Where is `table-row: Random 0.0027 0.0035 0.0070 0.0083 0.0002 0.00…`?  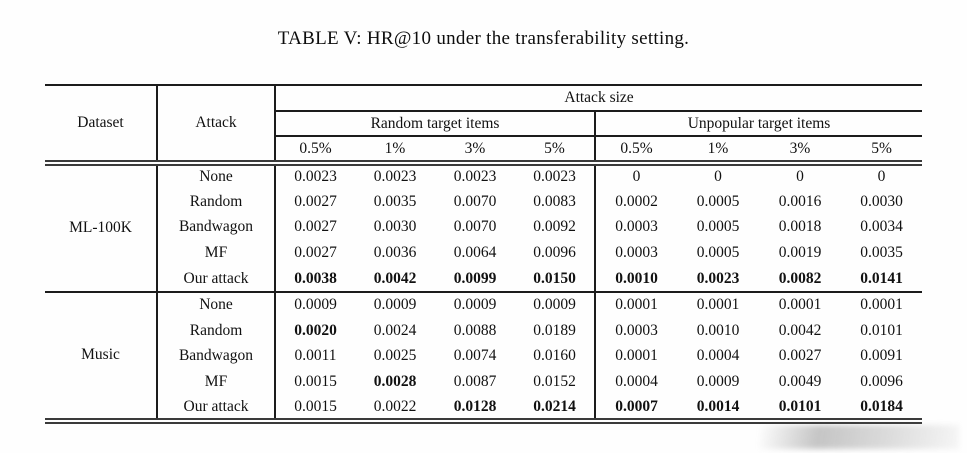 table-row: Random 0.0027 0.0035 0.0070 0.0083 0.0002 0.00… is located at coordinates (483, 201).